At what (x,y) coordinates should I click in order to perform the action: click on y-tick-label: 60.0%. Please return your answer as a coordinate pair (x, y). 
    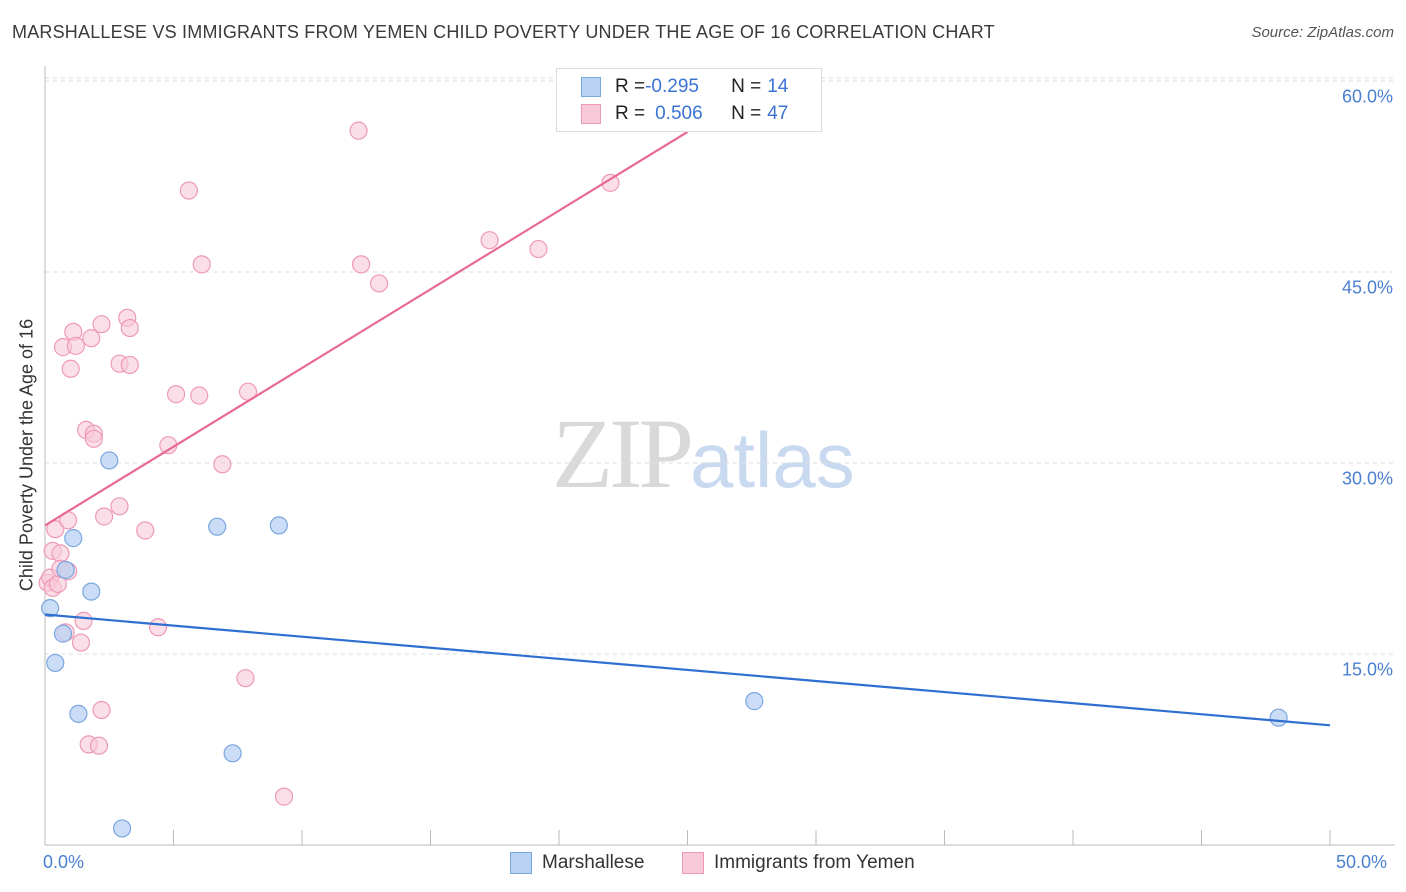
    Looking at the image, I should click on (1367, 96).